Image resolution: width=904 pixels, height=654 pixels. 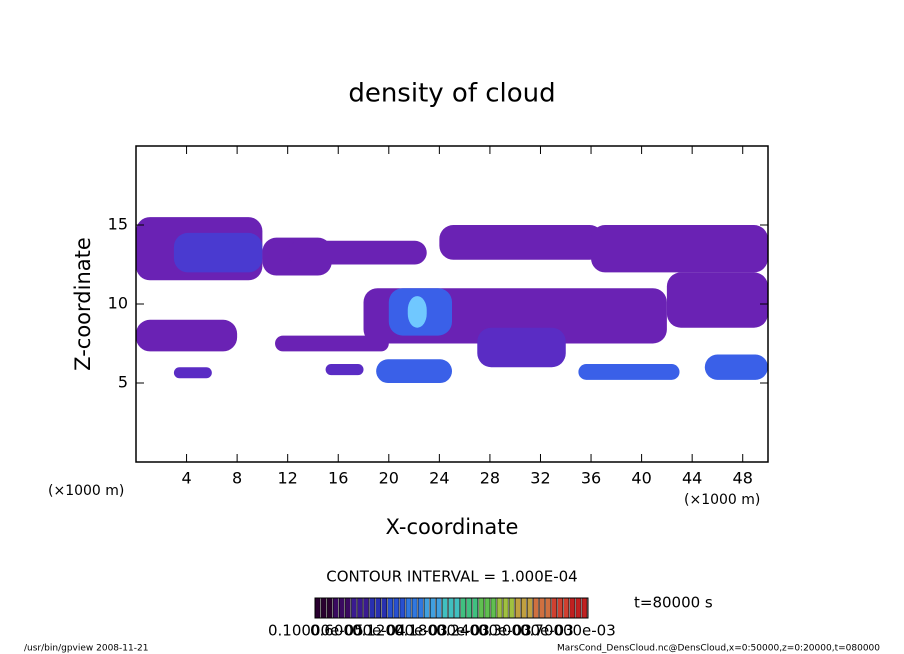 I want to click on colorbar-label: 0.10000e-05, so click(x=316, y=631).